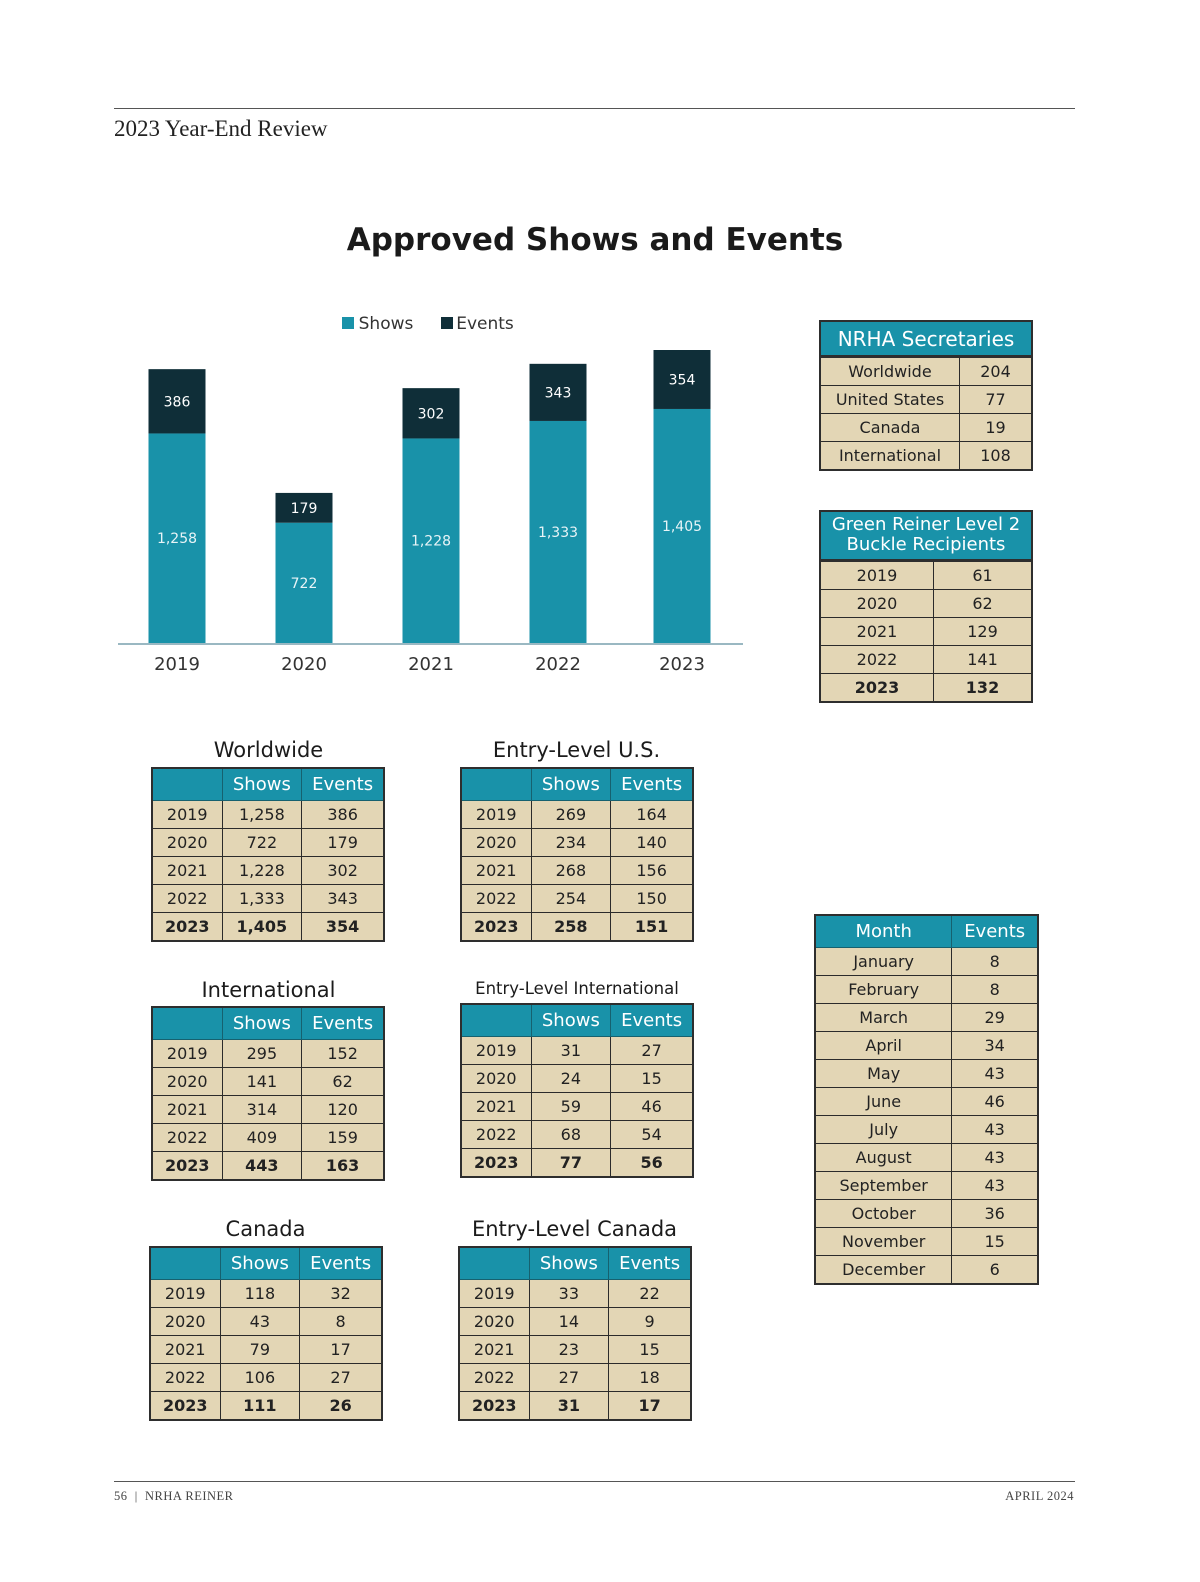 The height and width of the screenshot is (1582, 1200). What do you see at coordinates (577, 870) in the screenshot?
I see `table-row: 2021 268 156` at bounding box center [577, 870].